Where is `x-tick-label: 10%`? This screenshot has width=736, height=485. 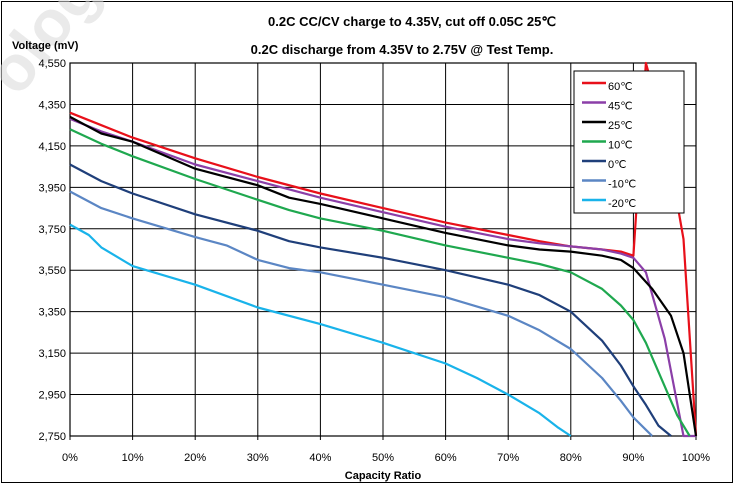
x-tick-label: 10% is located at coordinates (133, 458).